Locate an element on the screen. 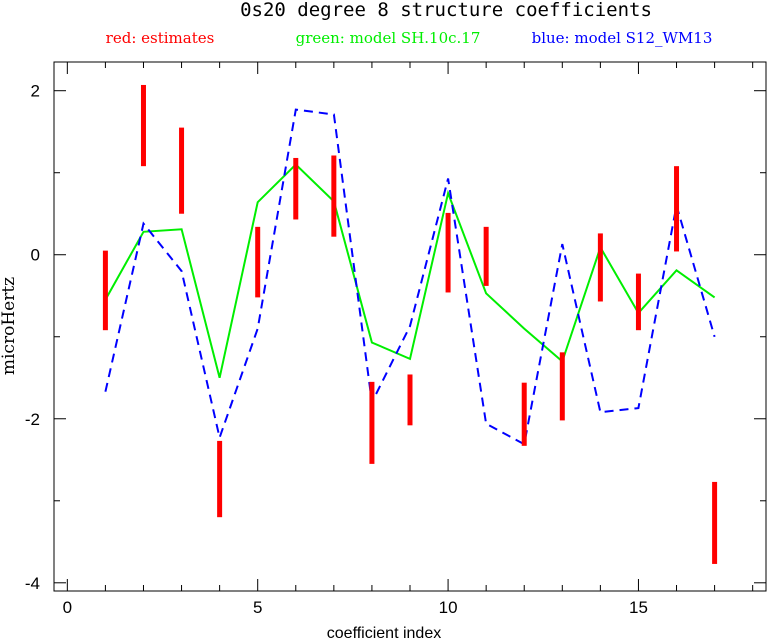 The width and height of the screenshot is (767, 641). y-axis-label: microHertz is located at coordinates (9, 326).